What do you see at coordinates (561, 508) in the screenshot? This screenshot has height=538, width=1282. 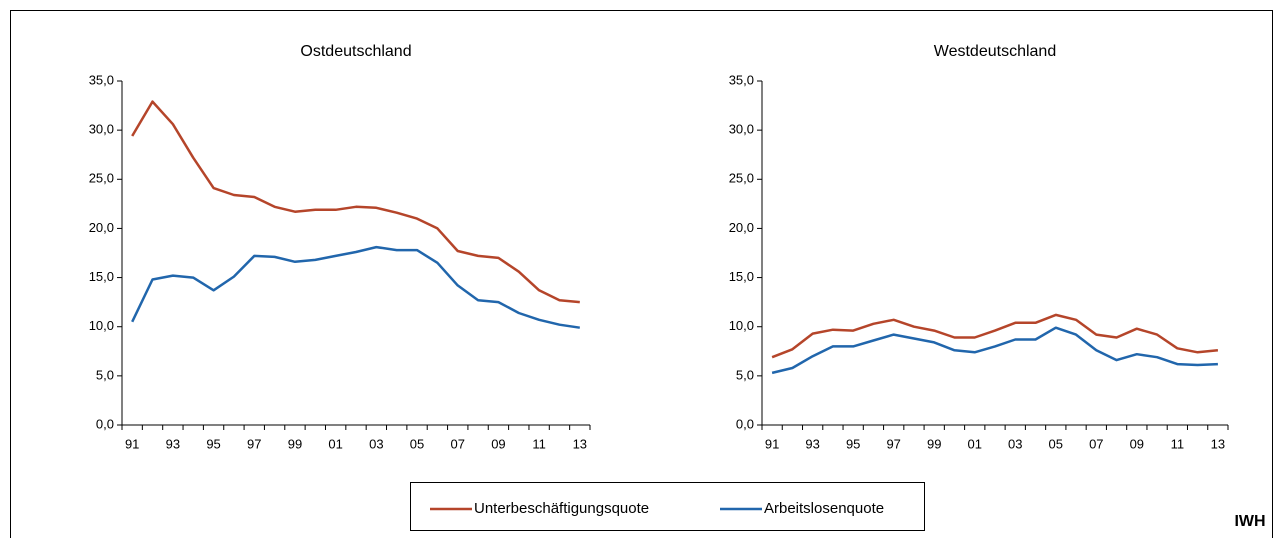 I see `legend-label: Unterbeschäftigungsquote` at bounding box center [561, 508].